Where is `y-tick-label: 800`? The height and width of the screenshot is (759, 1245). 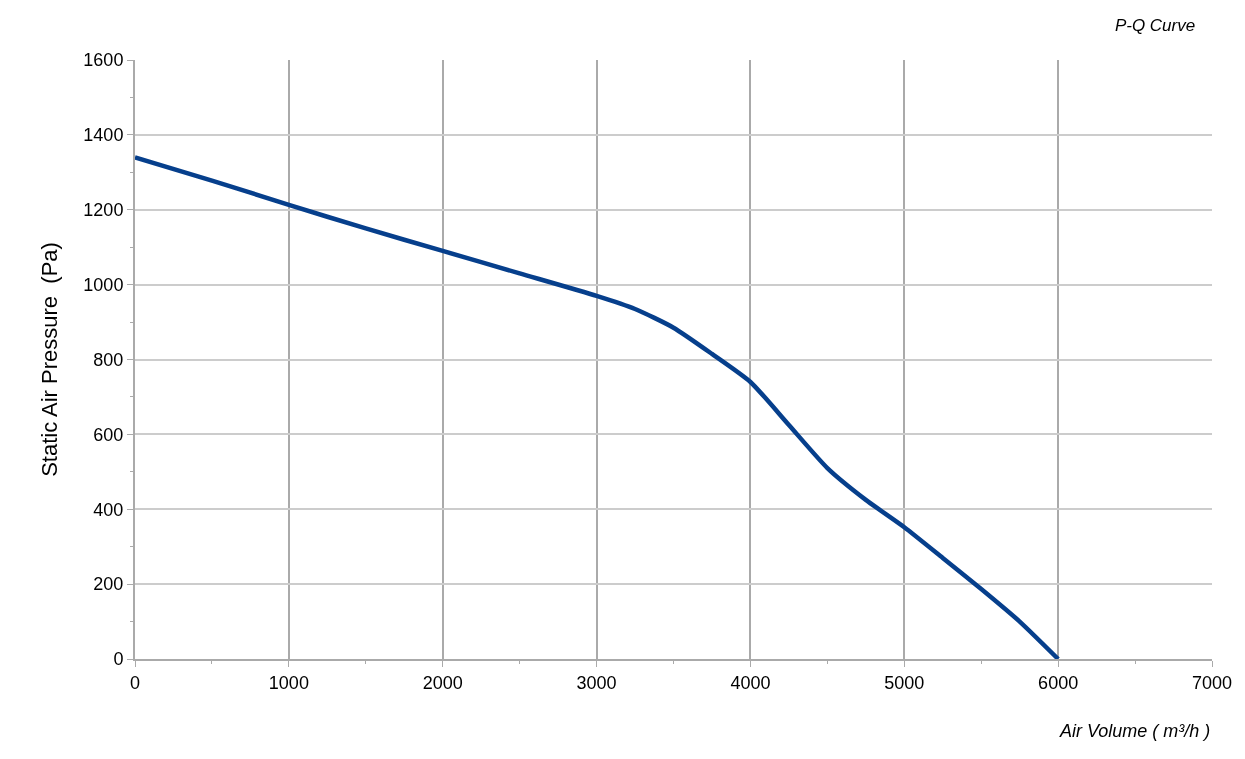
y-tick-label: 800 is located at coordinates (108, 359).